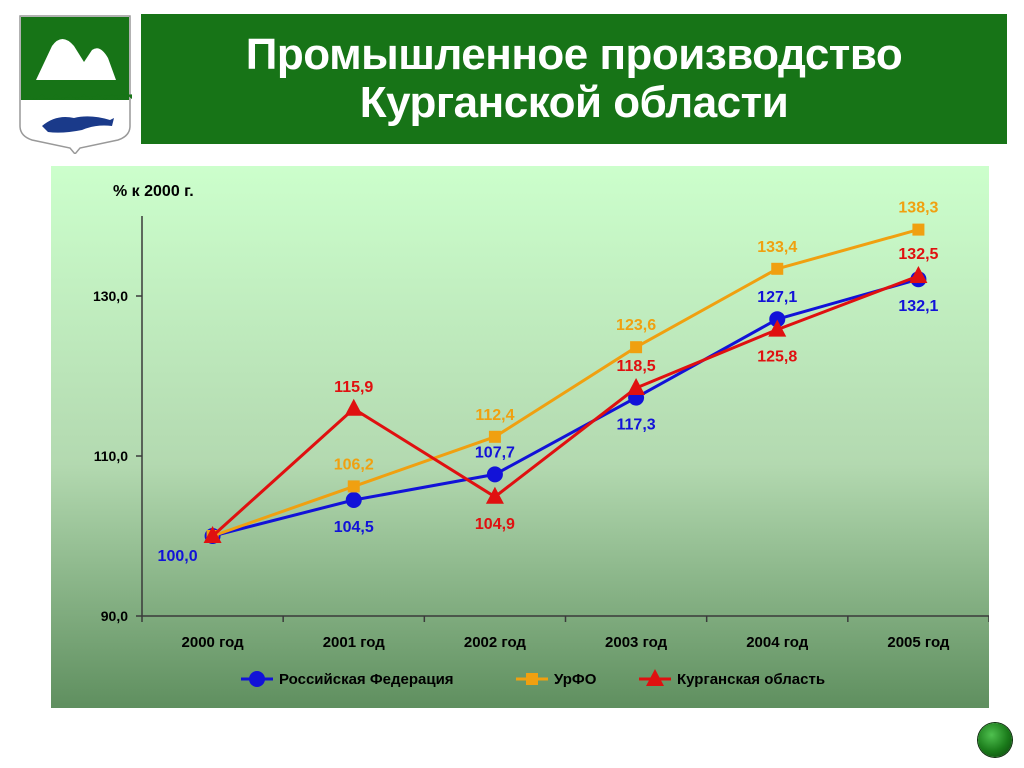 The width and height of the screenshot is (1024, 768). I want to click on legend-label: Курганская область, so click(751, 679).